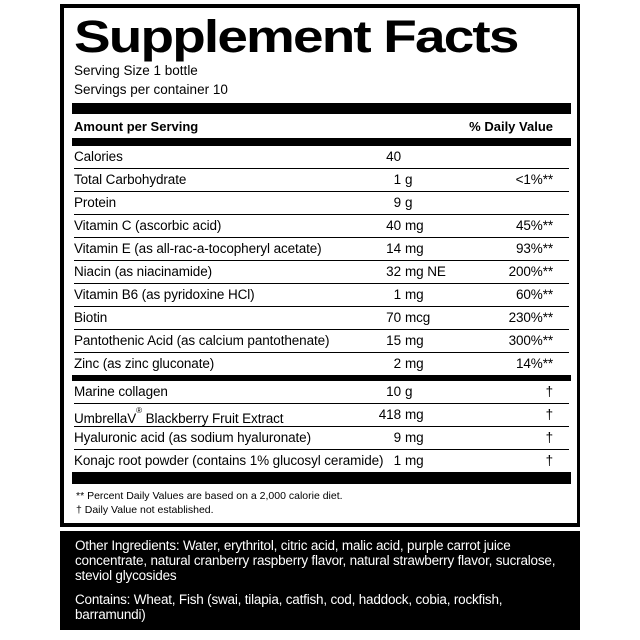  What do you see at coordinates (534, 179) in the screenshot?
I see `nutrient-daily-value: <1%**` at bounding box center [534, 179].